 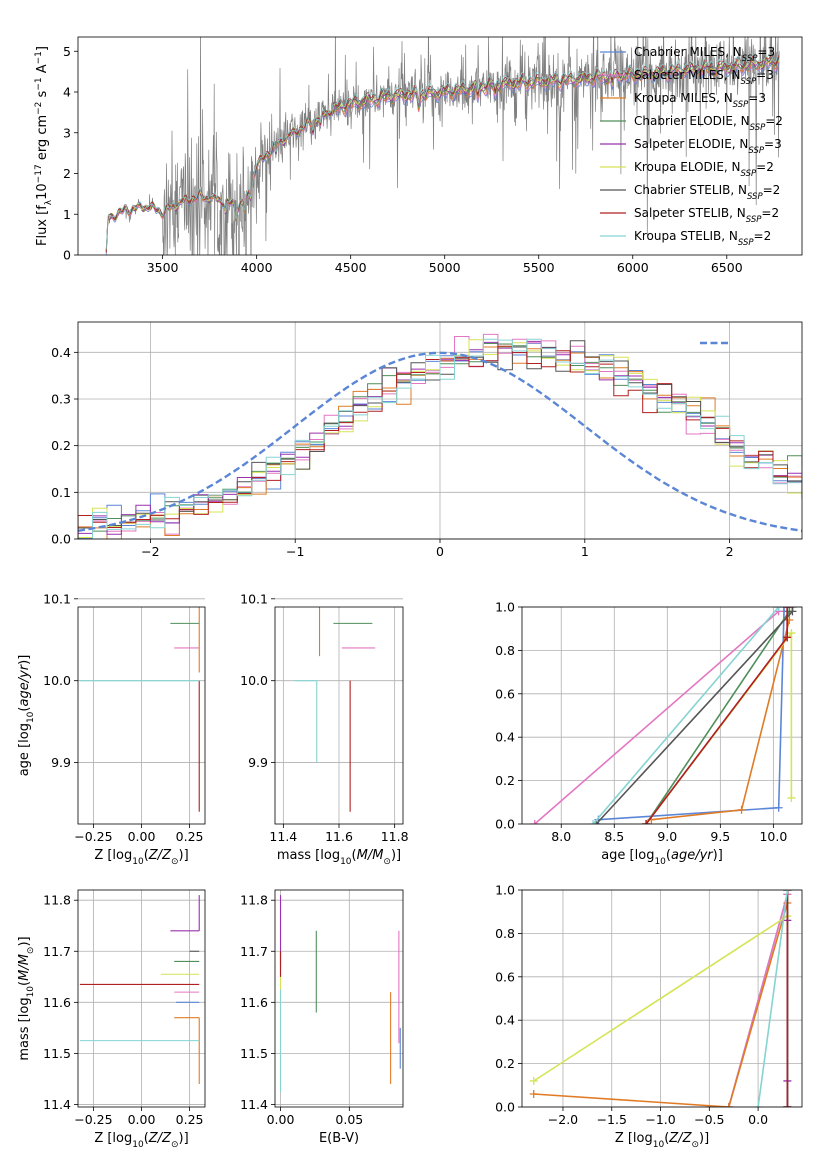 I want to click on y-tick-label: 11.4, so click(x=254, y=1104).